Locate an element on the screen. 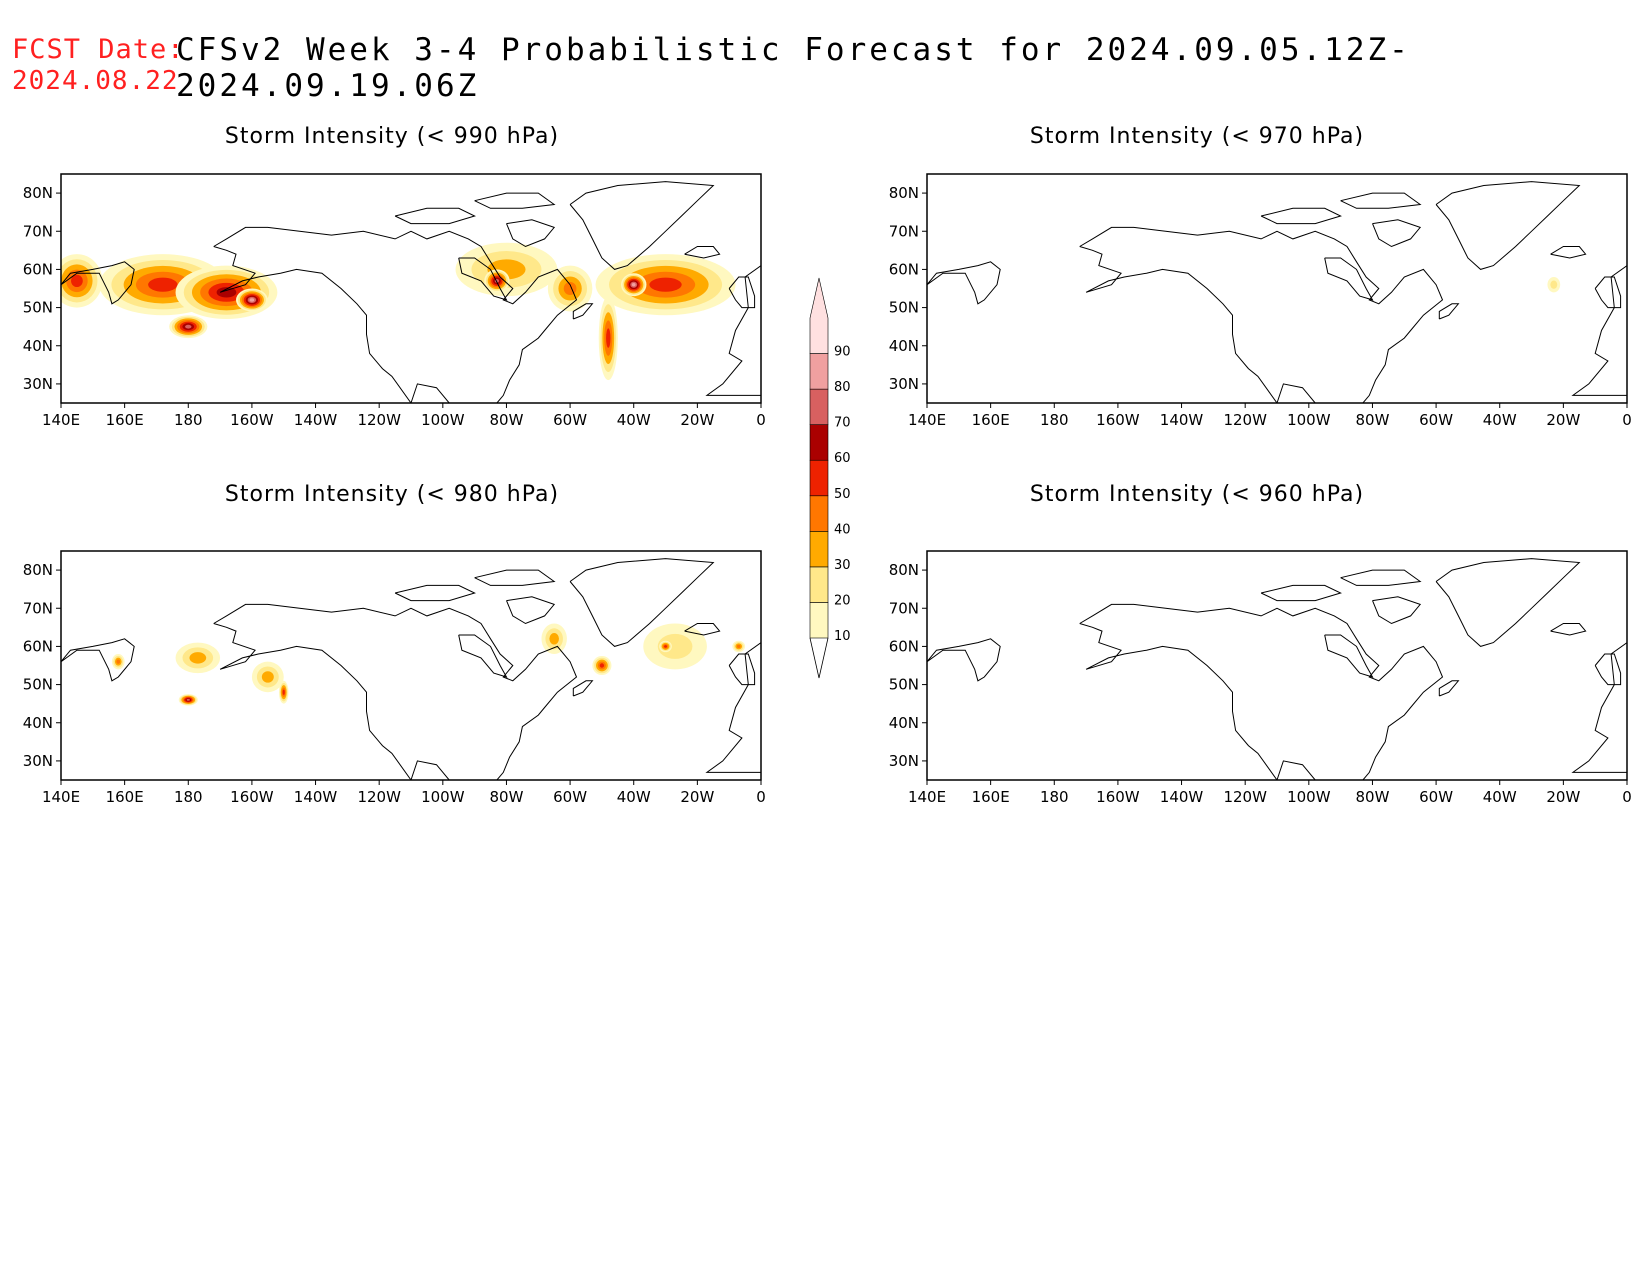 The image size is (1650, 1275). colorbar-label: 20 is located at coordinates (842, 600).